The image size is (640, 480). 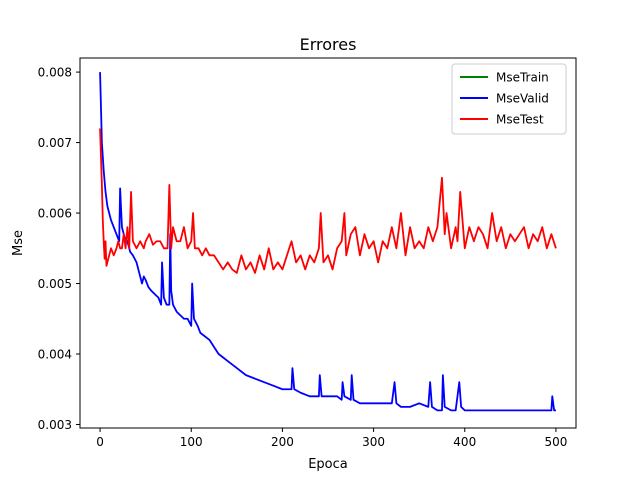 I want to click on legend-label-msetrain: MseTrain, so click(x=522, y=78).